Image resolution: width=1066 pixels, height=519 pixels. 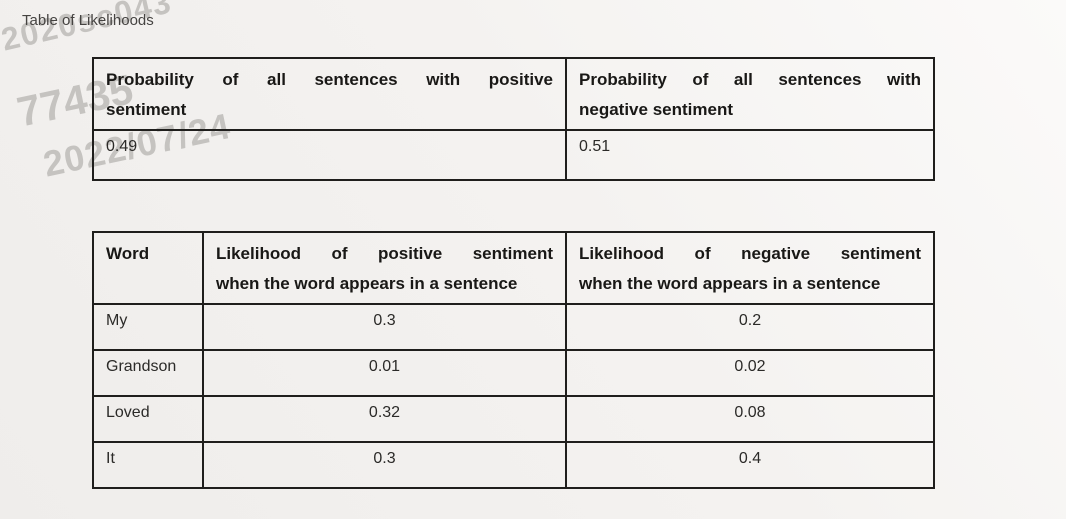 What do you see at coordinates (750, 79) in the screenshot?
I see `header-text-line1: Probability of all sentences with` at bounding box center [750, 79].